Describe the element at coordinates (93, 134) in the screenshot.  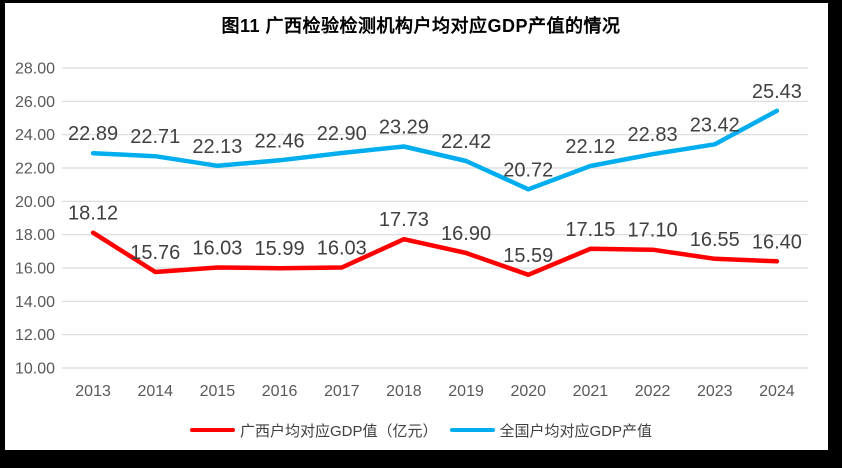
I see `data-label-national: 22.89` at that location.